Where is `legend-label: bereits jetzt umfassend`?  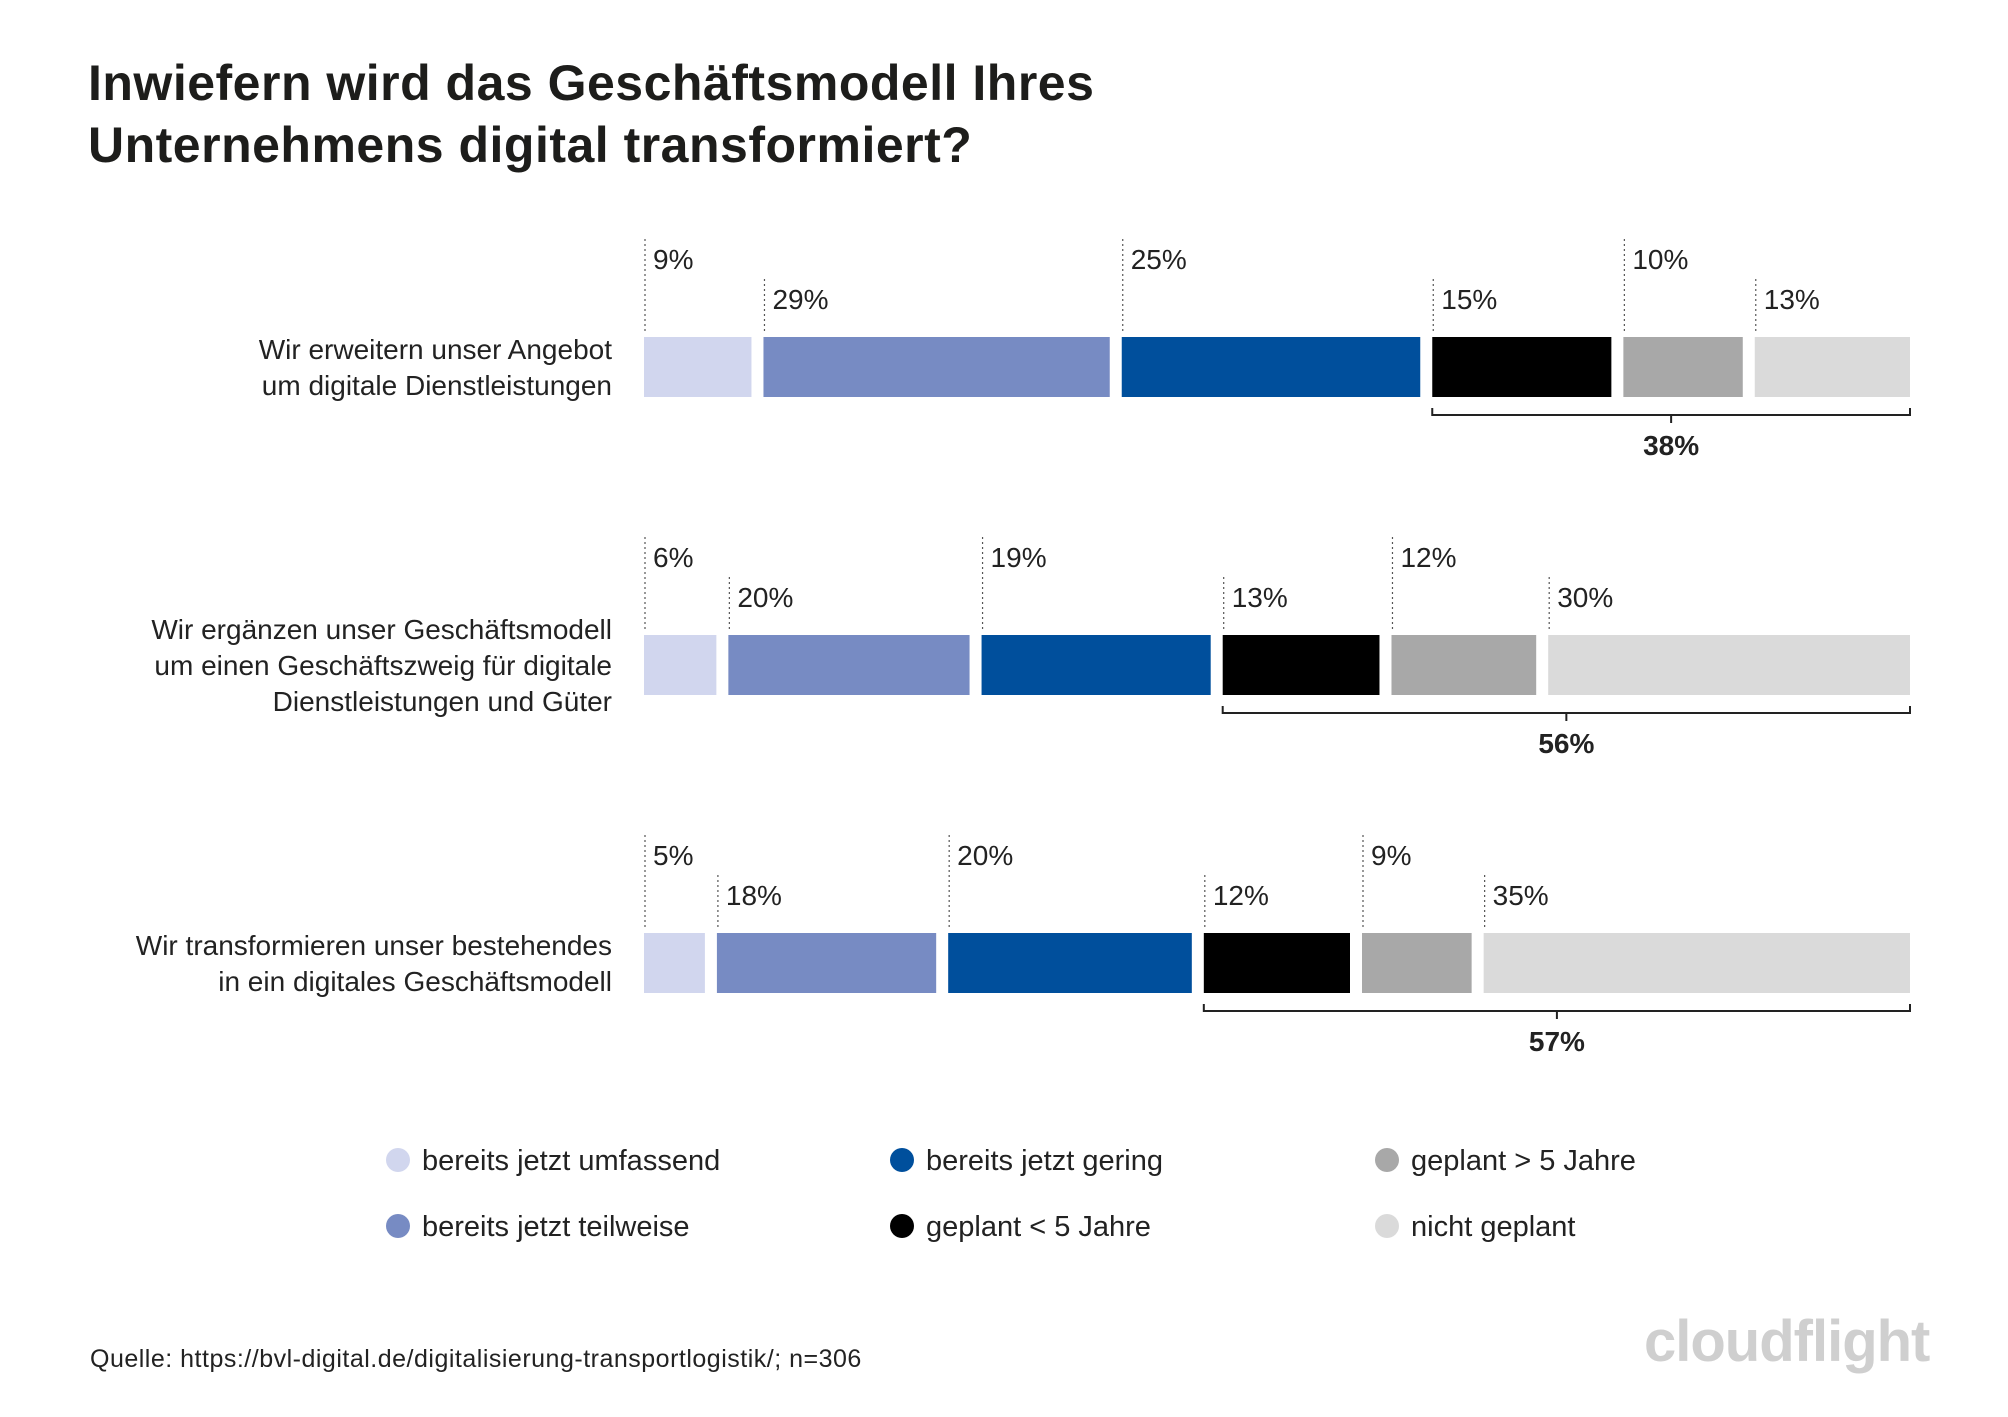 legend-label: bereits jetzt umfassend is located at coordinates (571, 1161).